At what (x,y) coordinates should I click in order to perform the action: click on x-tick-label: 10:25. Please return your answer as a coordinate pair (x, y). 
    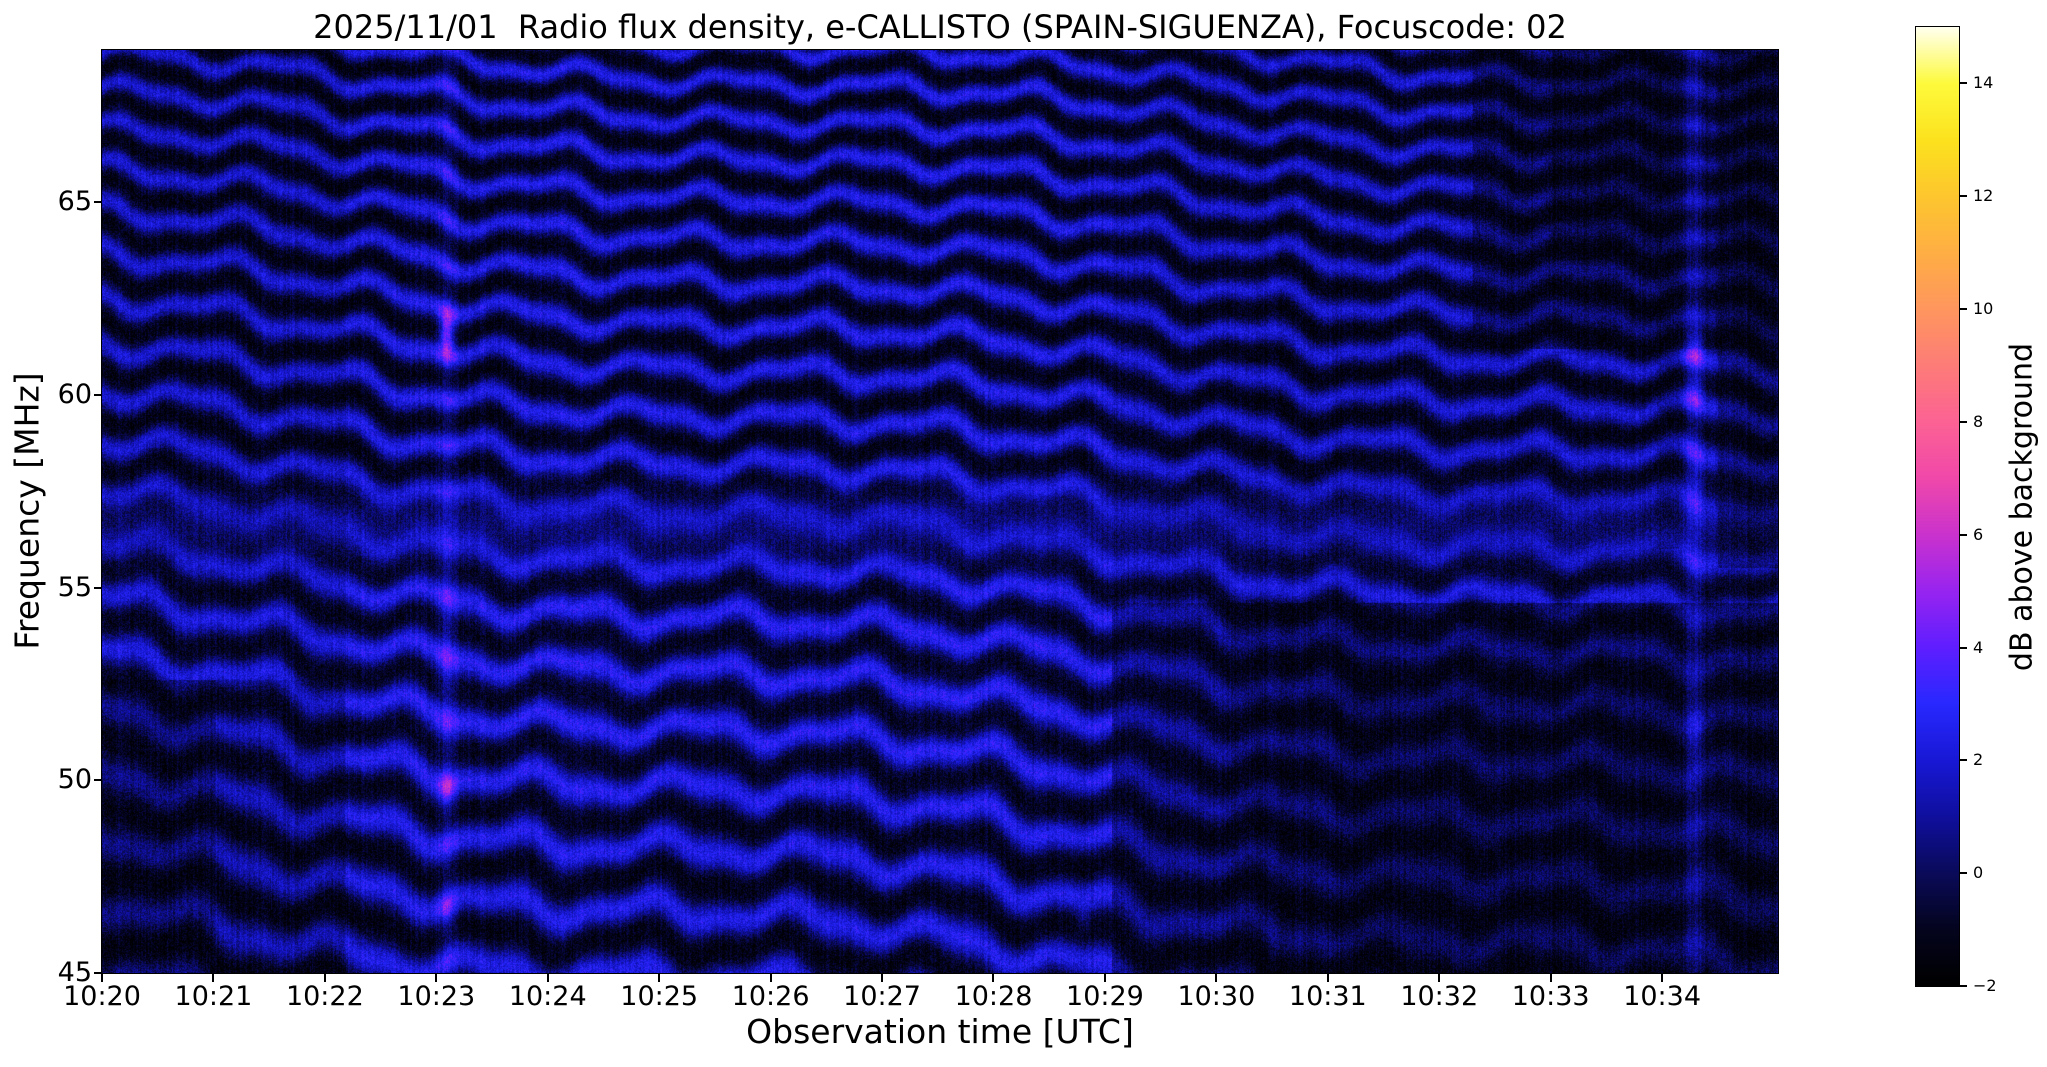
    Looking at the image, I should click on (659, 996).